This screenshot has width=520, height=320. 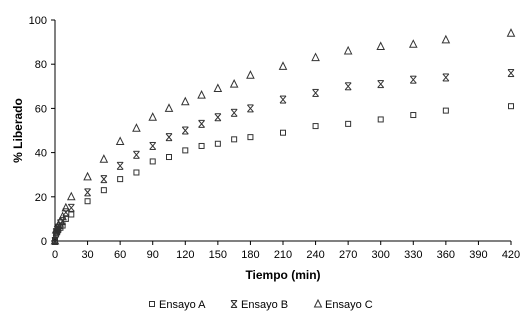 What do you see at coordinates (250, 255) in the screenshot?
I see `x-tick-label: 180` at bounding box center [250, 255].